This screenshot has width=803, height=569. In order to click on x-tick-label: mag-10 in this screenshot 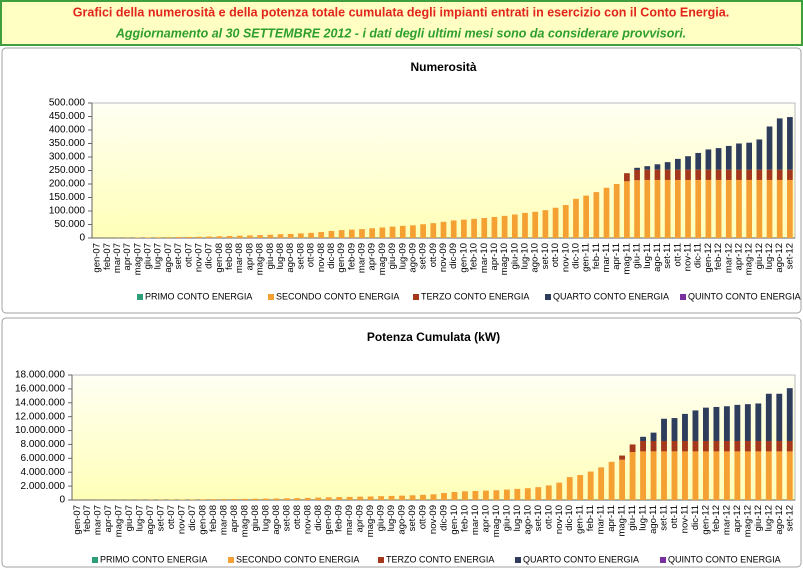, I will do `click(504, 259)`.